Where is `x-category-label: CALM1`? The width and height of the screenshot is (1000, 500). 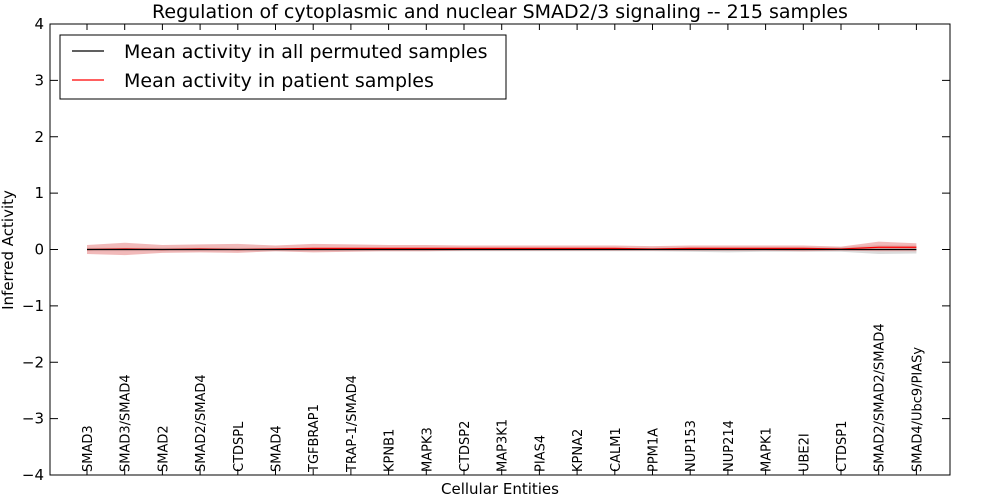 x-category-label: CALM1 is located at coordinates (616, 449).